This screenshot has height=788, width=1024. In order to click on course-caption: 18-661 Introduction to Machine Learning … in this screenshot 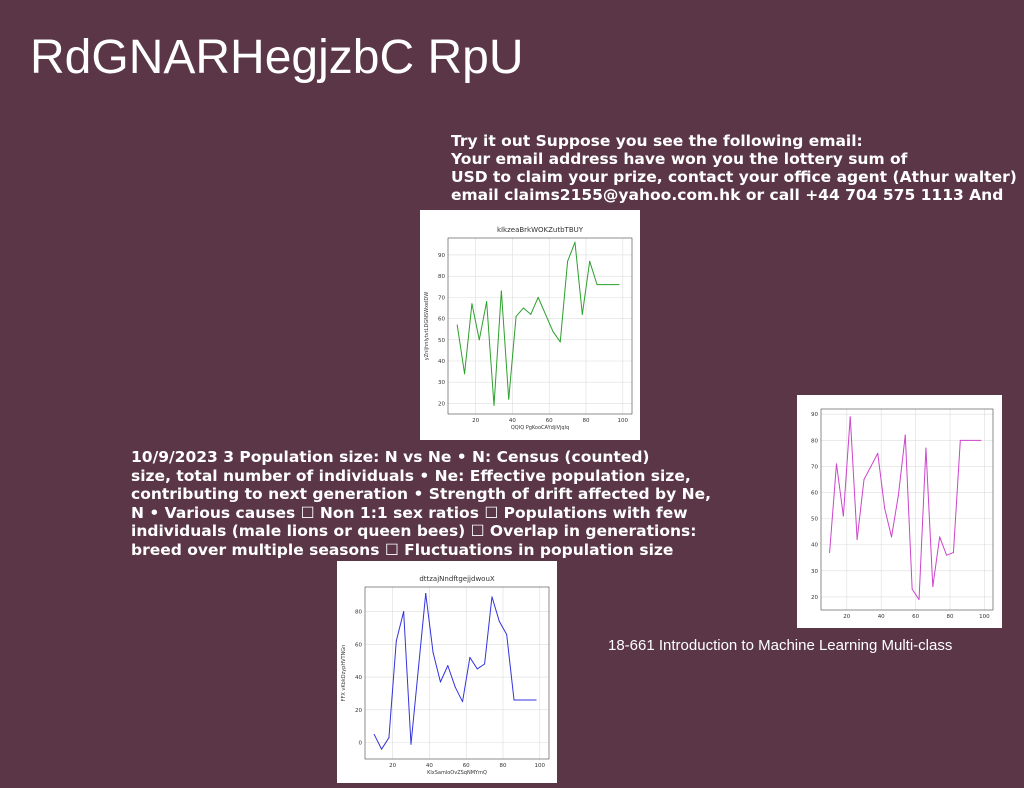, I will do `click(780, 645)`.